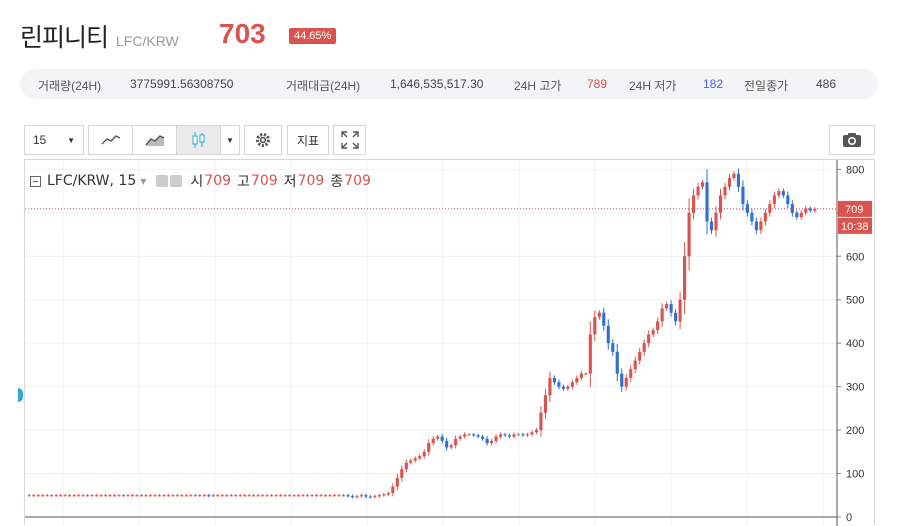 This screenshot has width=898, height=526. What do you see at coordinates (308, 140) in the screenshot?
I see `indicator-button: 지표` at bounding box center [308, 140].